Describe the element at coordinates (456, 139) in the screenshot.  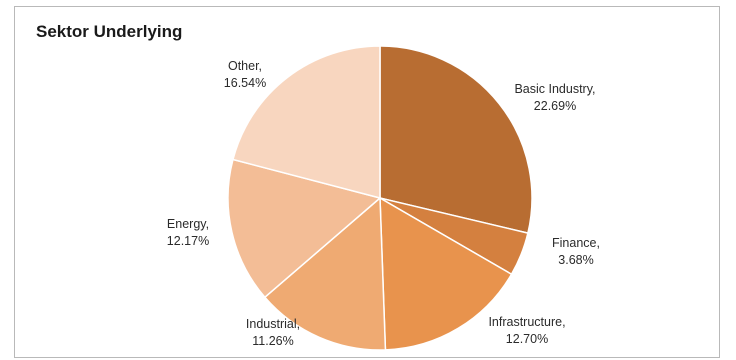
I see `pie-slice-basic-industry` at that location.